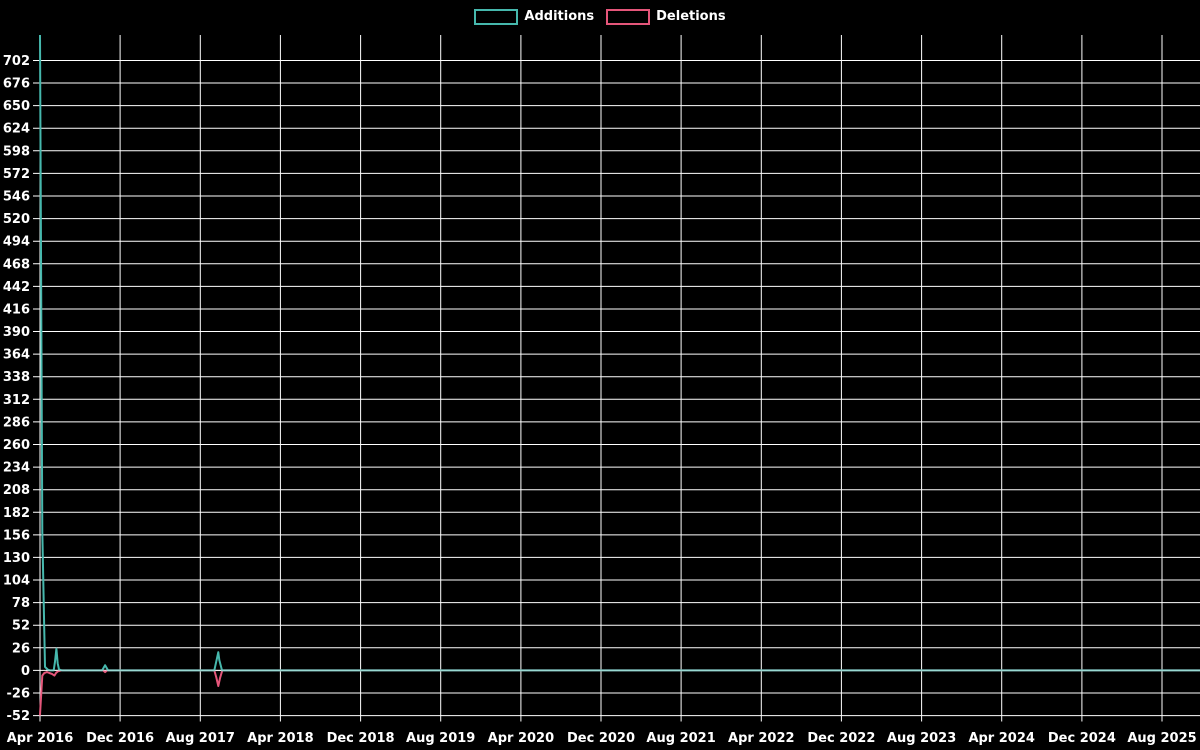 This screenshot has height=750, width=1200. Describe the element at coordinates (16, 468) in the screenshot. I see `svg-text: 234` at that location.